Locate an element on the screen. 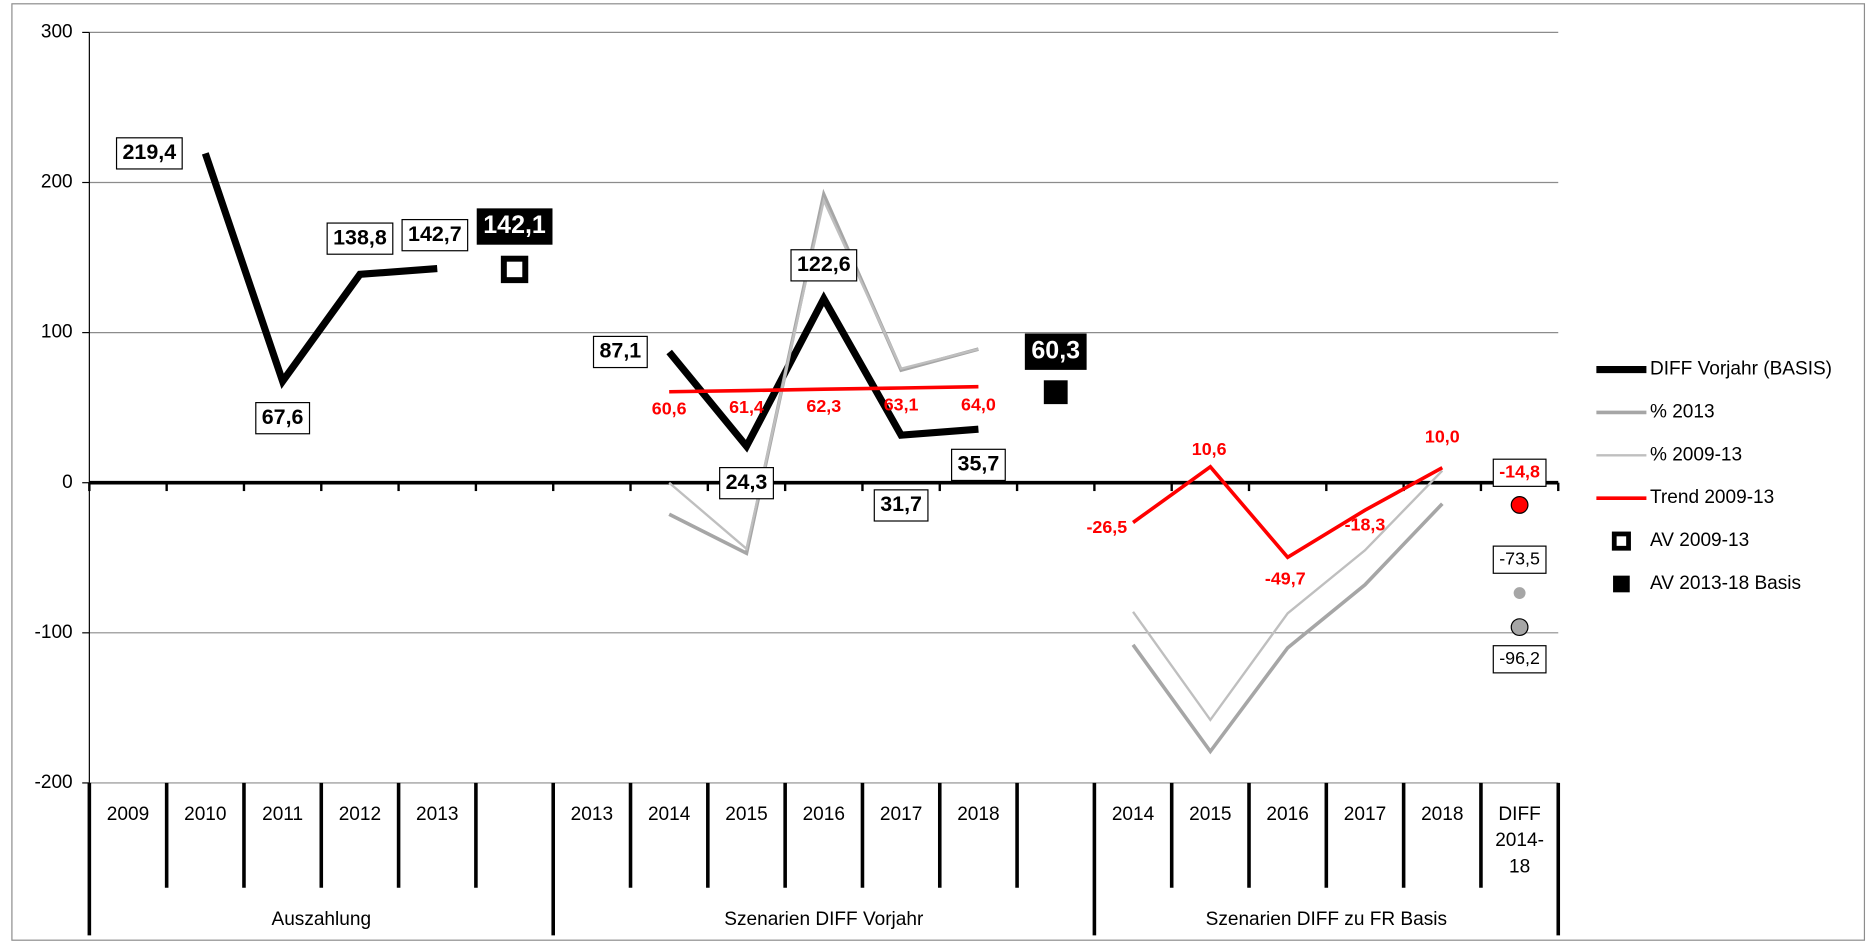 This screenshot has height=944, width=1868. value-label-group: 64,0 is located at coordinates (978, 404).